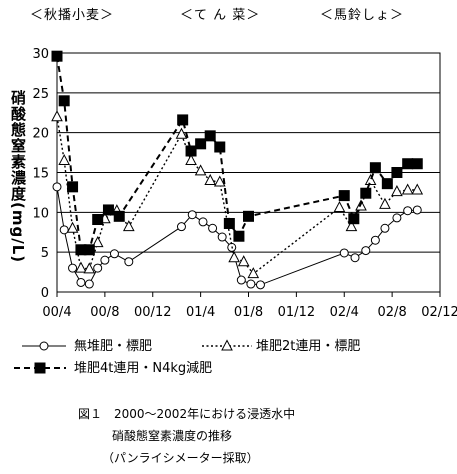 Image resolution: width=457 pixels, height=474 pixels. What do you see at coordinates (40, 134) in the screenshot?
I see `y-tick-label: 20` at bounding box center [40, 134].